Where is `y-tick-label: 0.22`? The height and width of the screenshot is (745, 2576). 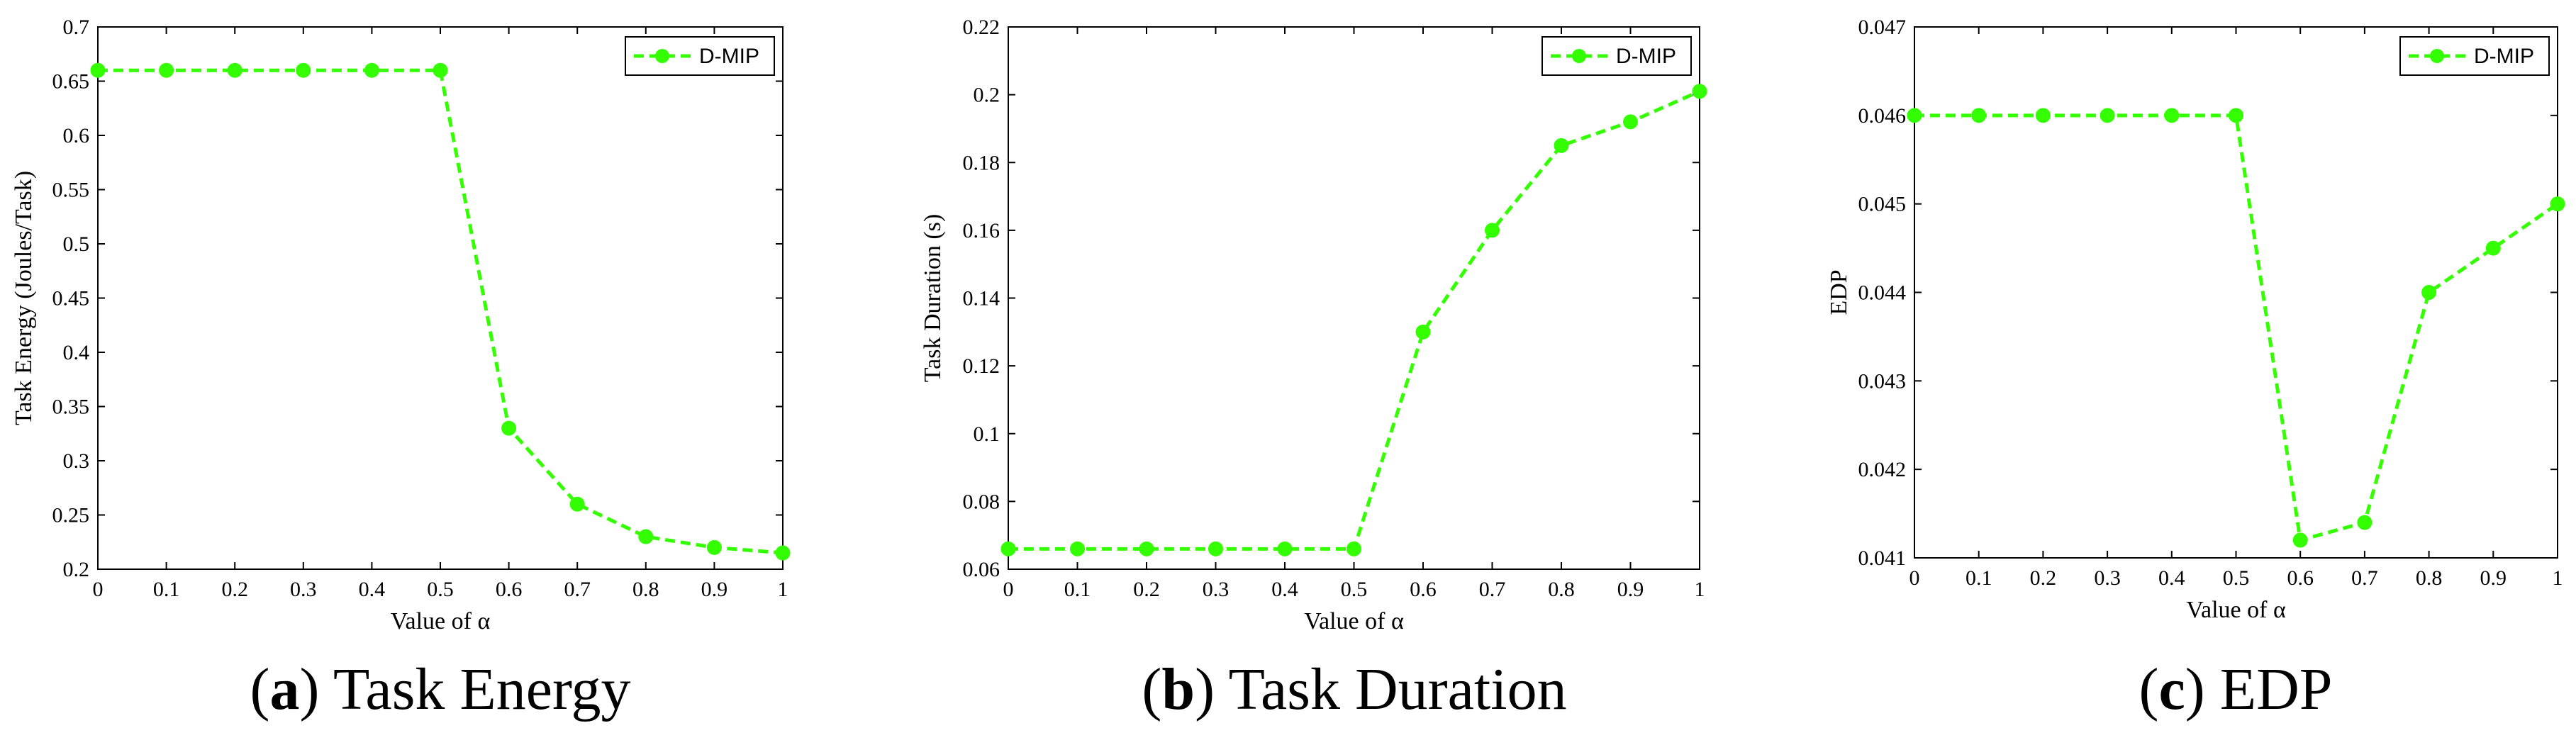 y-tick-label: 0.22 is located at coordinates (981, 28).